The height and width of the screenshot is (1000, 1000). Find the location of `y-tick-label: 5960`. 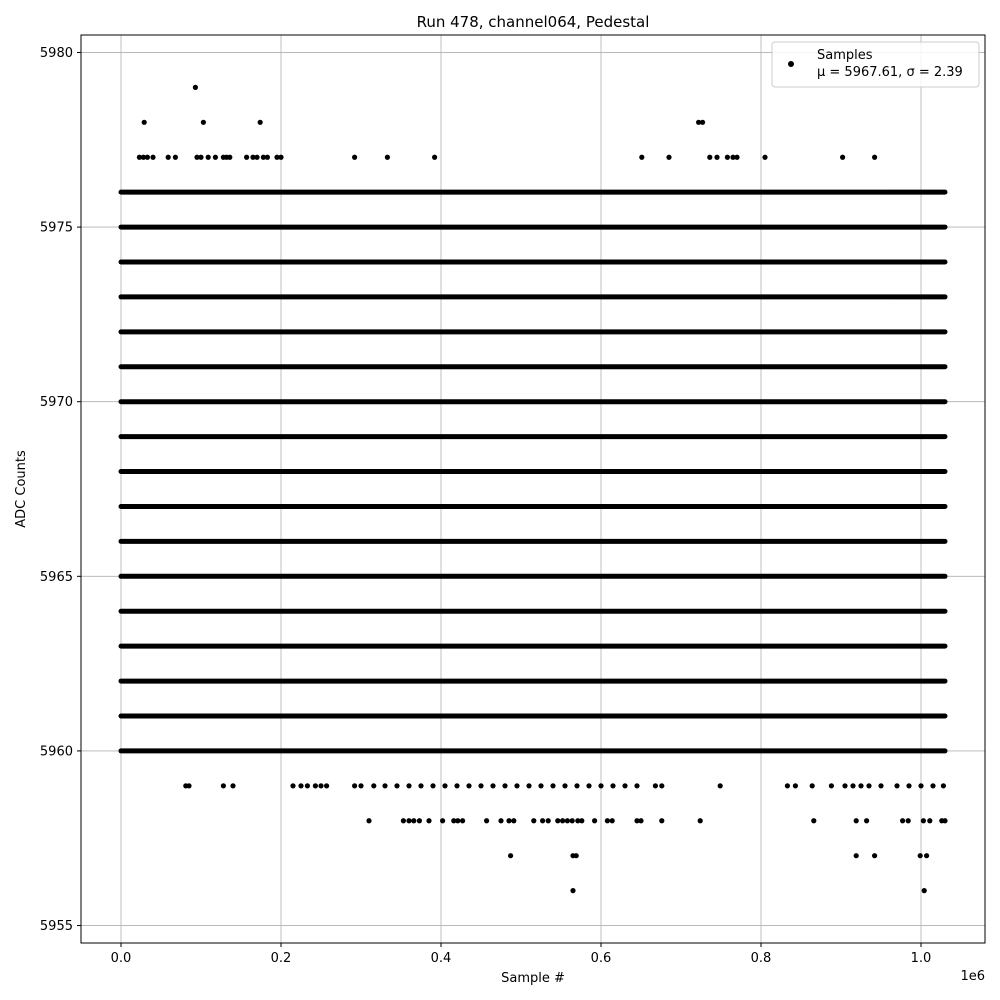

y-tick-label: 5960 is located at coordinates (56, 751).